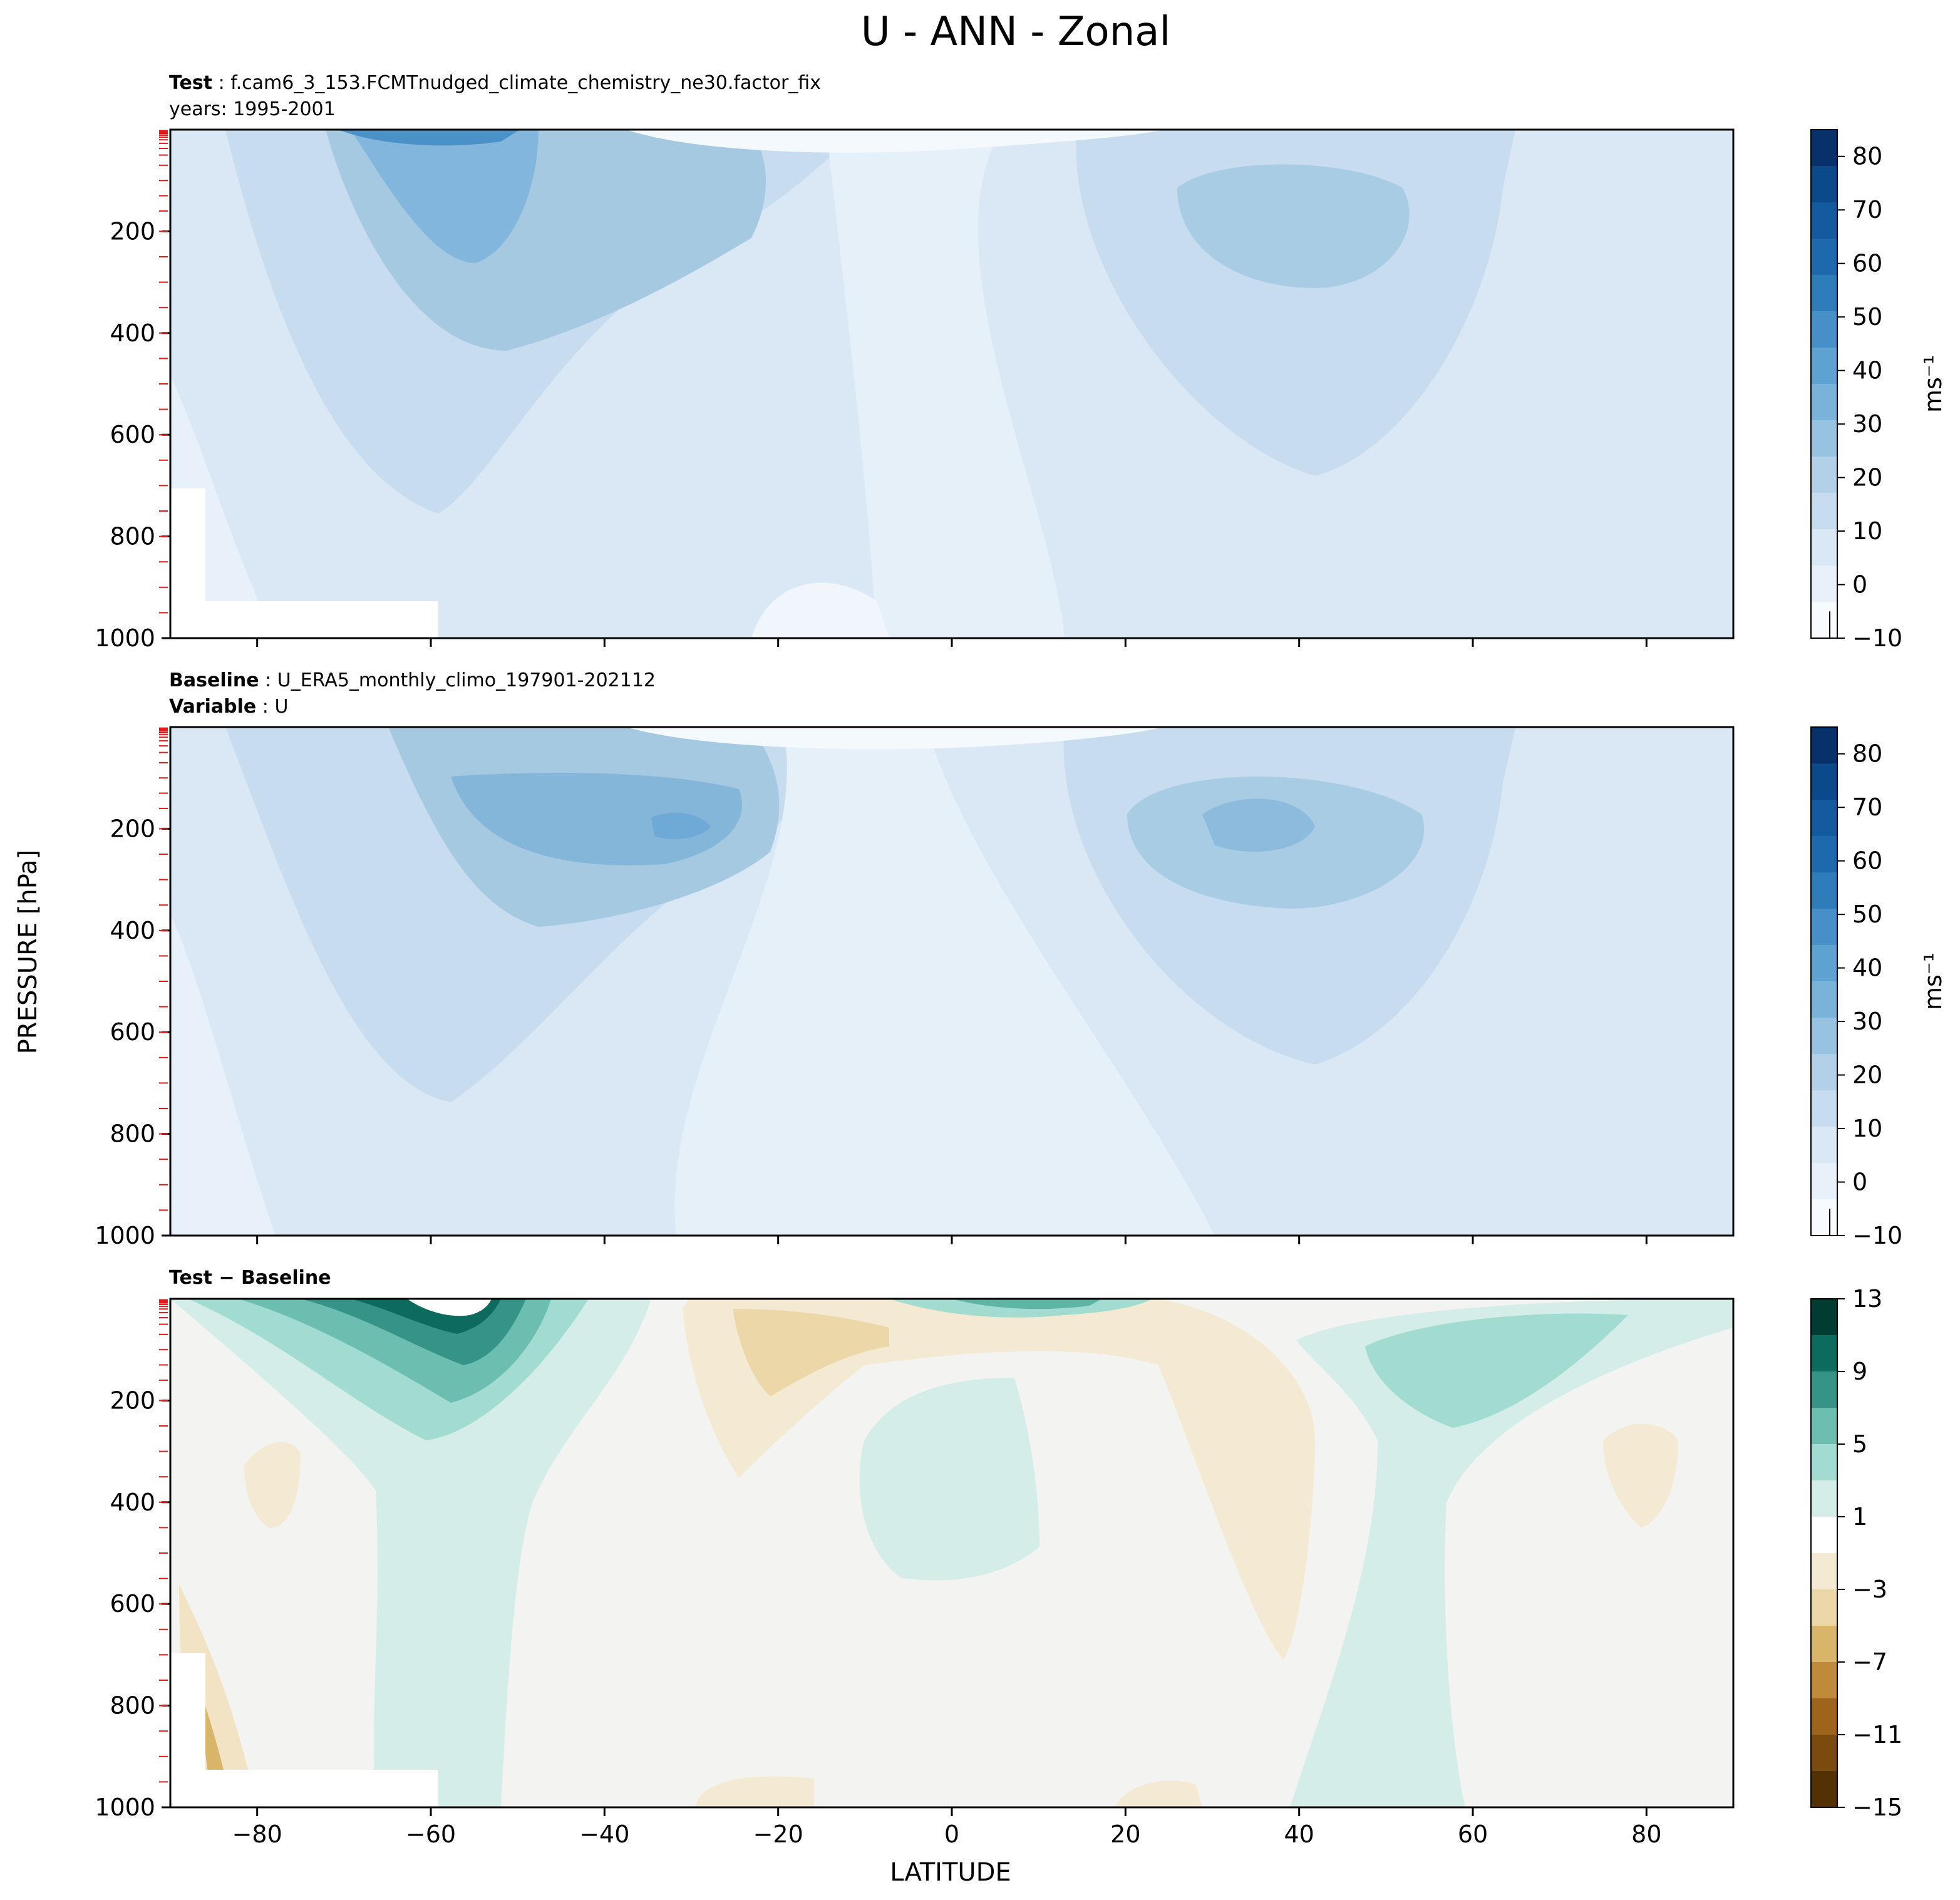  Describe the element at coordinates (411, 1553) in the screenshot. I see `diff-contour-sh-pos1` at that location.